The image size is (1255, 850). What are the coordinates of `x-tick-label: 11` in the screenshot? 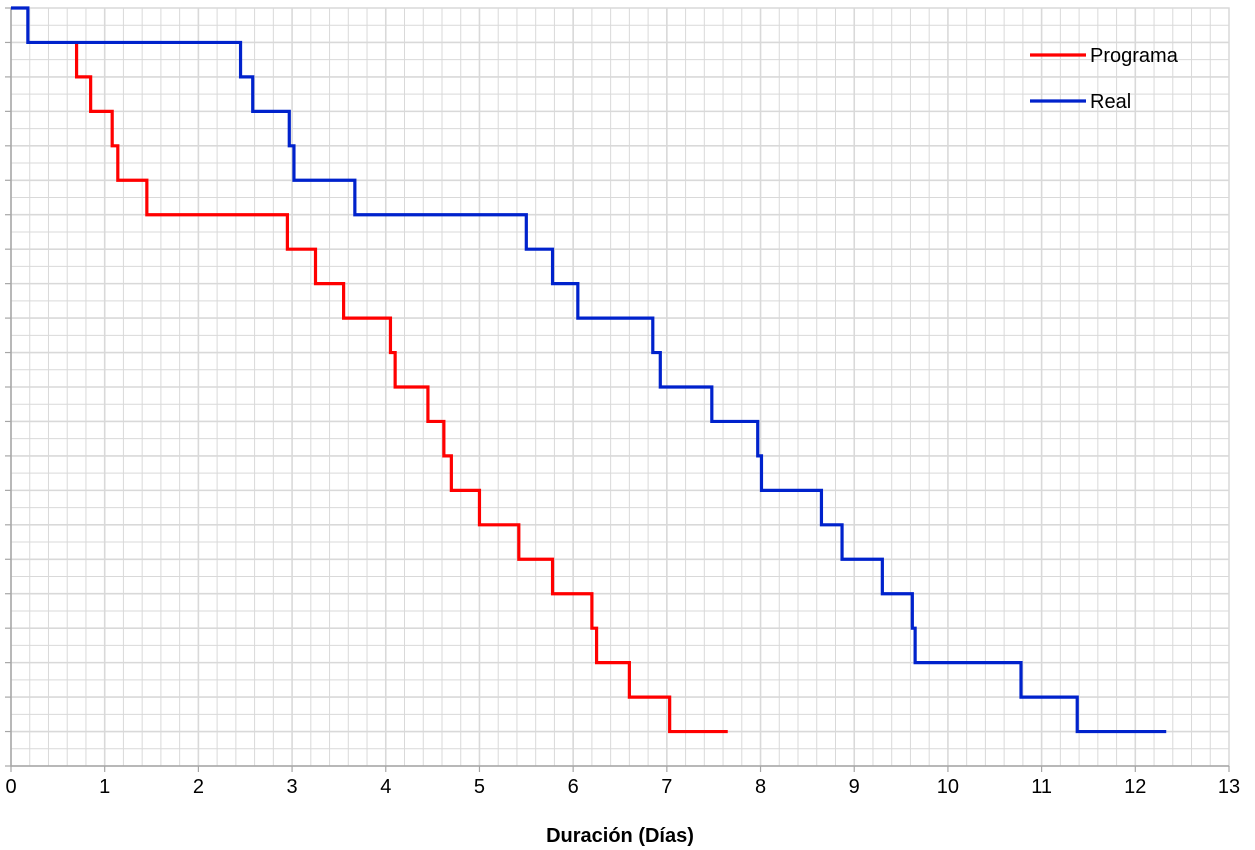 It's located at (1041, 787).